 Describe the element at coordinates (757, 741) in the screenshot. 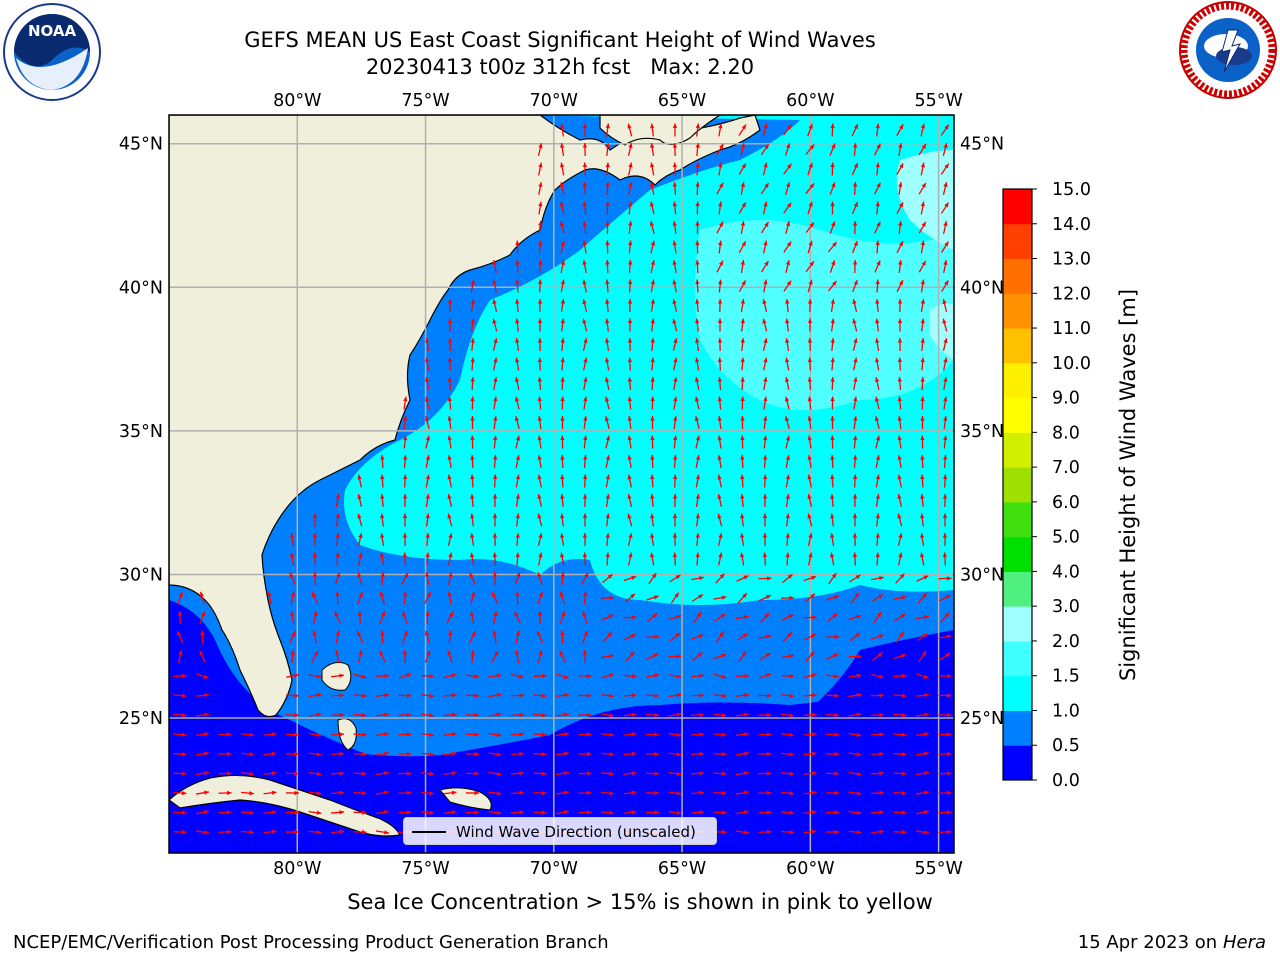

I see `ocean-patch-low-se` at that location.